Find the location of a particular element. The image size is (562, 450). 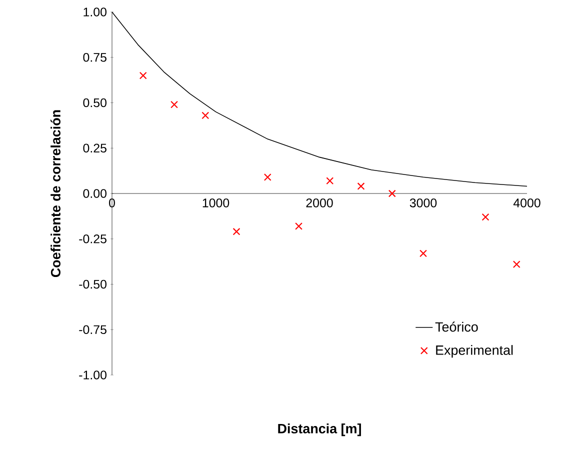

y-tick-label: -0.25 is located at coordinates (92, 239).